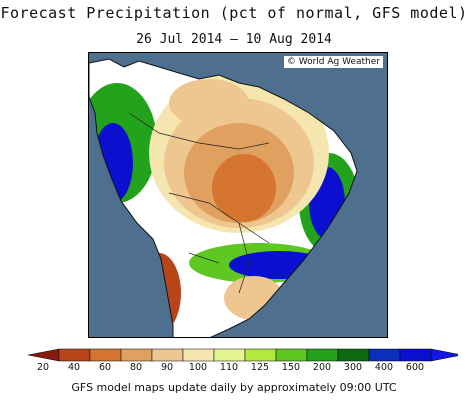 Image resolution: width=468 pixels, height=403 pixels. What do you see at coordinates (384, 367) in the screenshot?
I see `scale-label: 400` at bounding box center [384, 367].